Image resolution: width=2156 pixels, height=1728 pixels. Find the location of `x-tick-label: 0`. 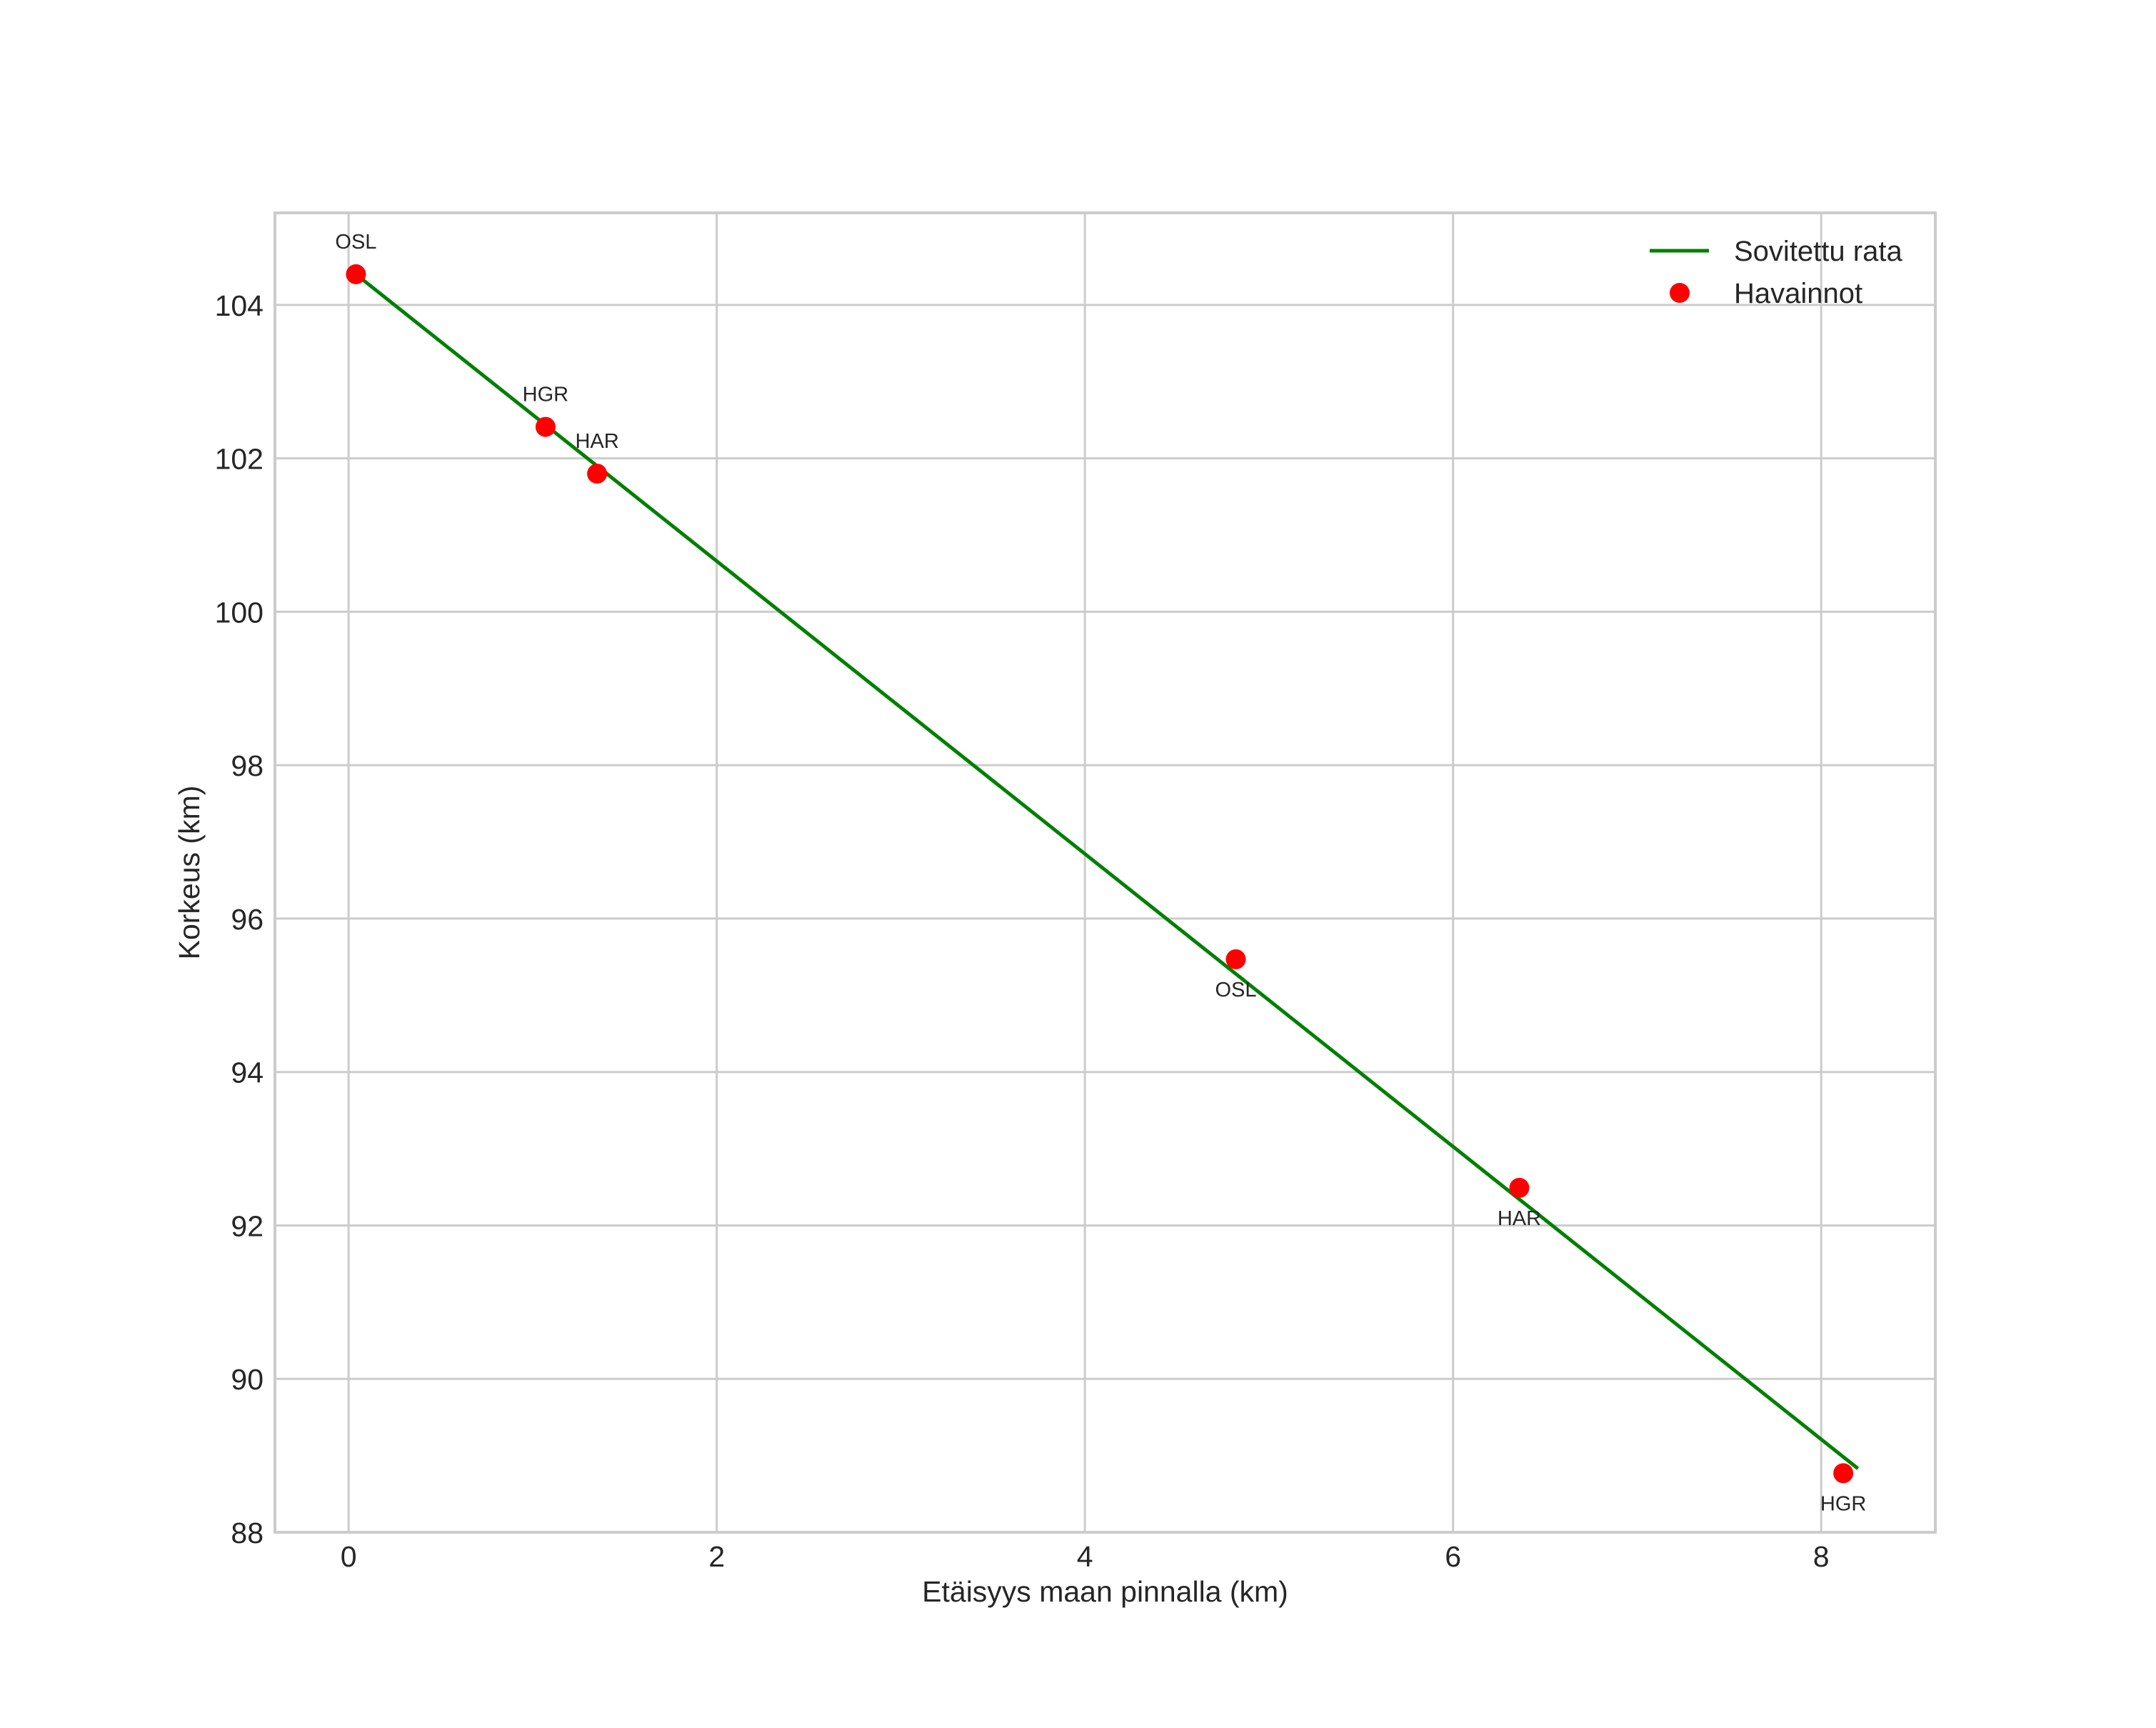

x-tick-label: 0 is located at coordinates (349, 1556).